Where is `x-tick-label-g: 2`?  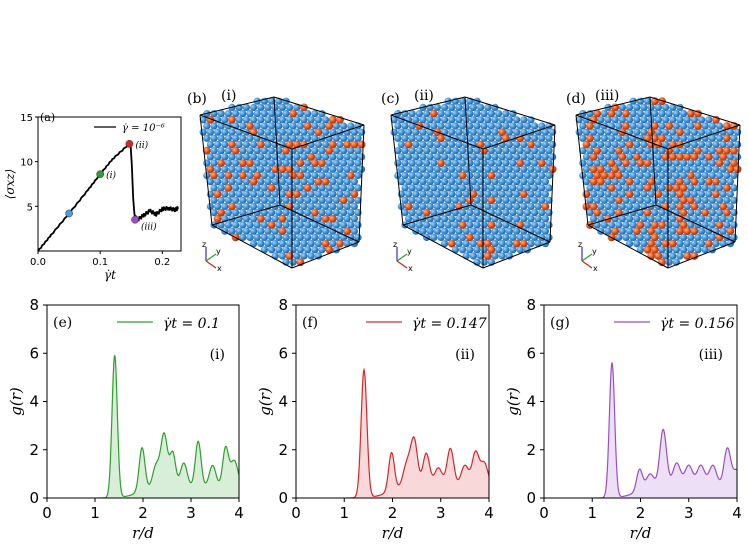 x-tick-label-g: 2 is located at coordinates (641, 513).